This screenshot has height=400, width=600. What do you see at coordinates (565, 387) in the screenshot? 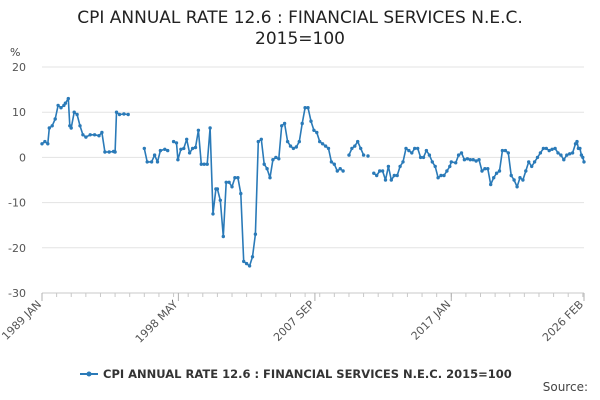
I see `source-label: Source:` at bounding box center [565, 387].